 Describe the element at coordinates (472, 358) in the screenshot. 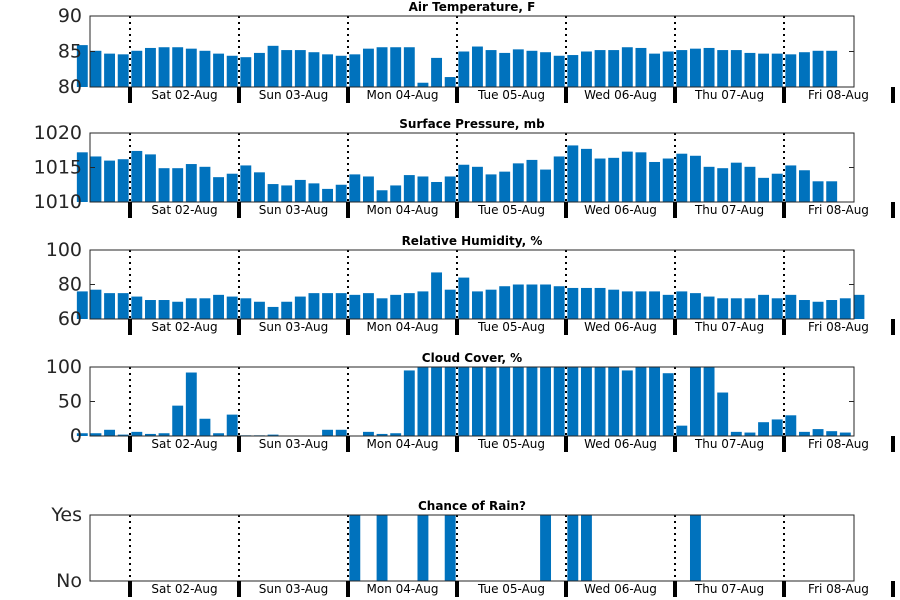

I see `chart-title: Cloud Cover, %` at that location.